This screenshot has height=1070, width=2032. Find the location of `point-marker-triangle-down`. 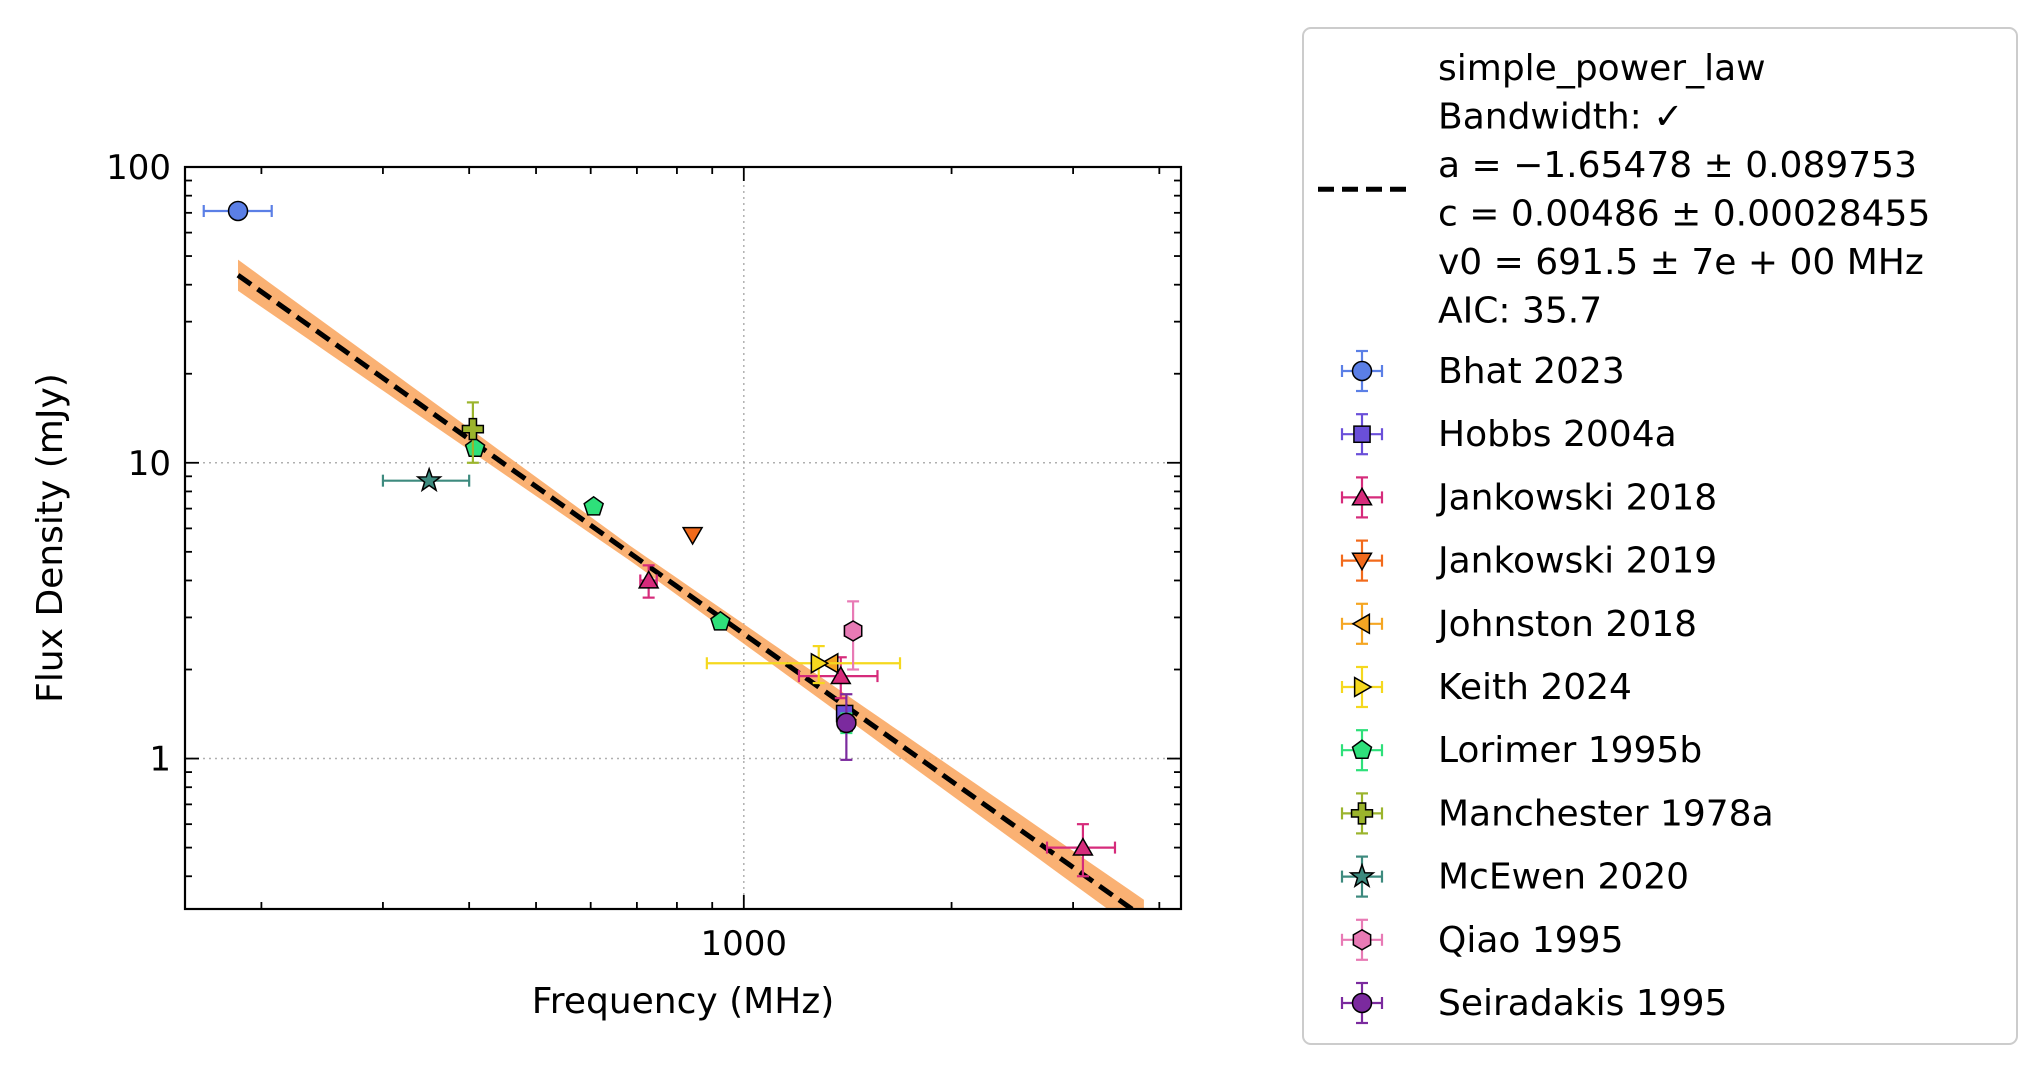

point-marker-triangle-down is located at coordinates (692, 536).